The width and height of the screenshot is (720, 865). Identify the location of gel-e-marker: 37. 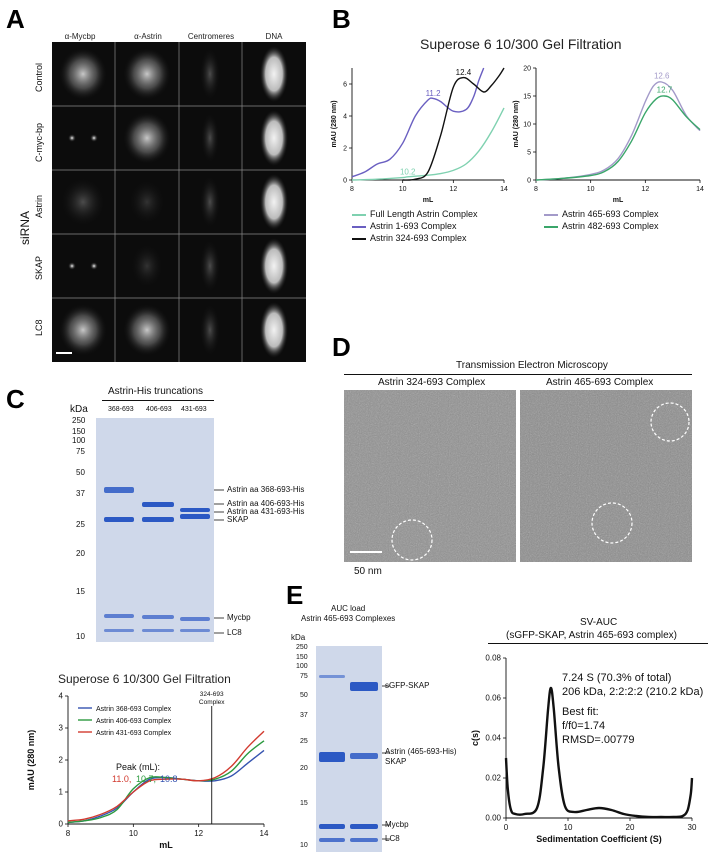
(304, 715).